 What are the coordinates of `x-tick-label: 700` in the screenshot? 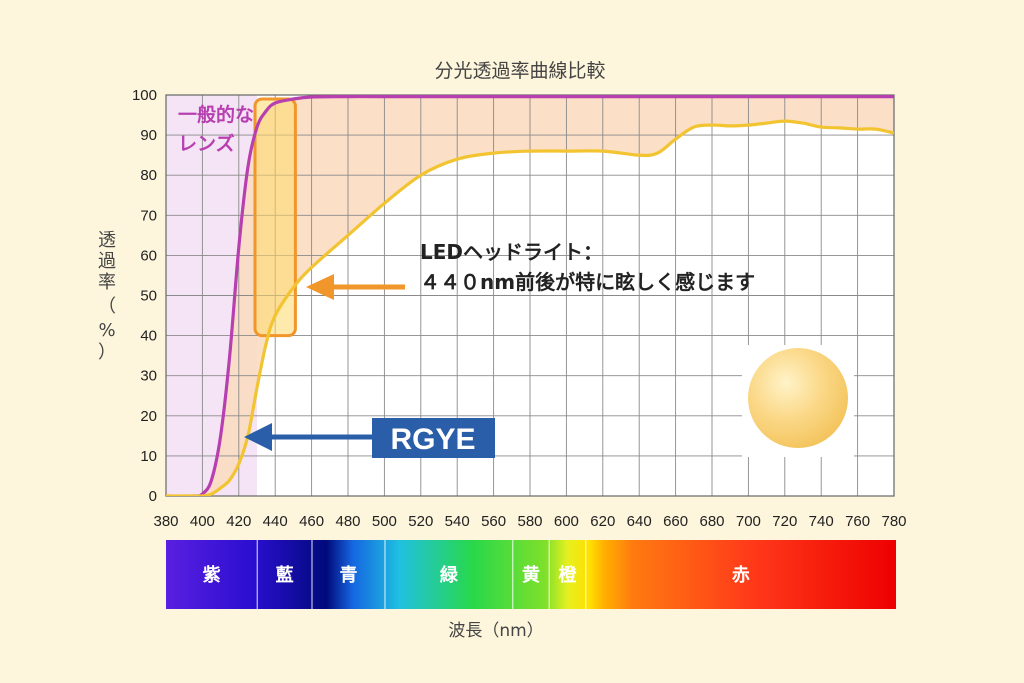 It's located at (748, 521).